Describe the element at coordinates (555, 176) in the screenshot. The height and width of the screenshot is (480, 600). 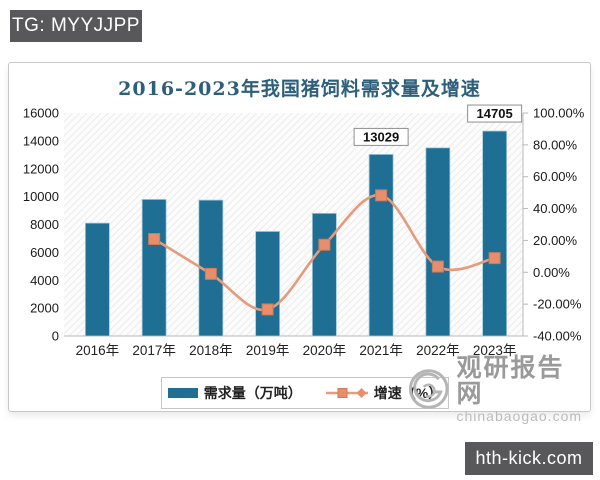
I see `svg-text: 60.00%` at that location.